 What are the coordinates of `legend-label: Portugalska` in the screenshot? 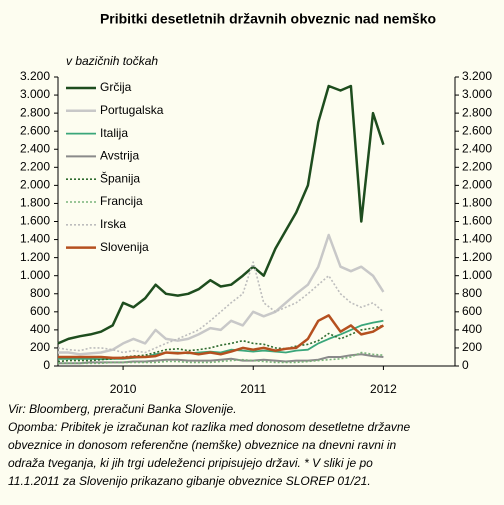 It's located at (132, 110).